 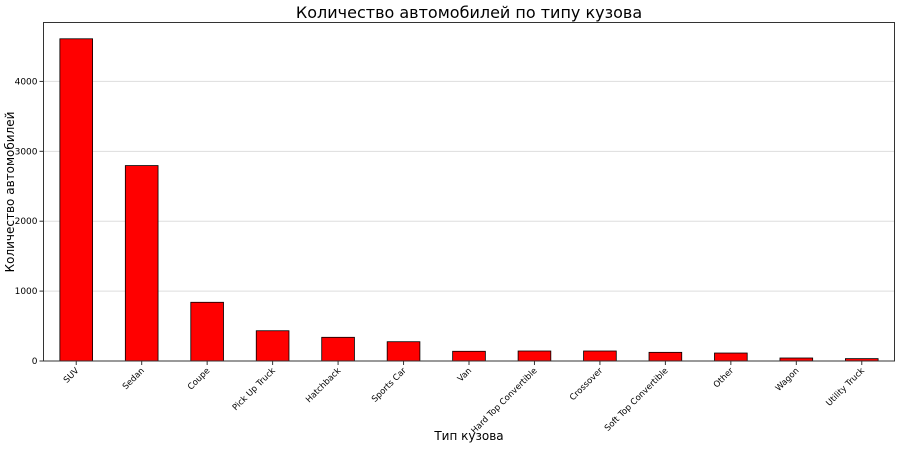 What do you see at coordinates (72, 376) in the screenshot?
I see `x-tick-label: SUV` at bounding box center [72, 376].